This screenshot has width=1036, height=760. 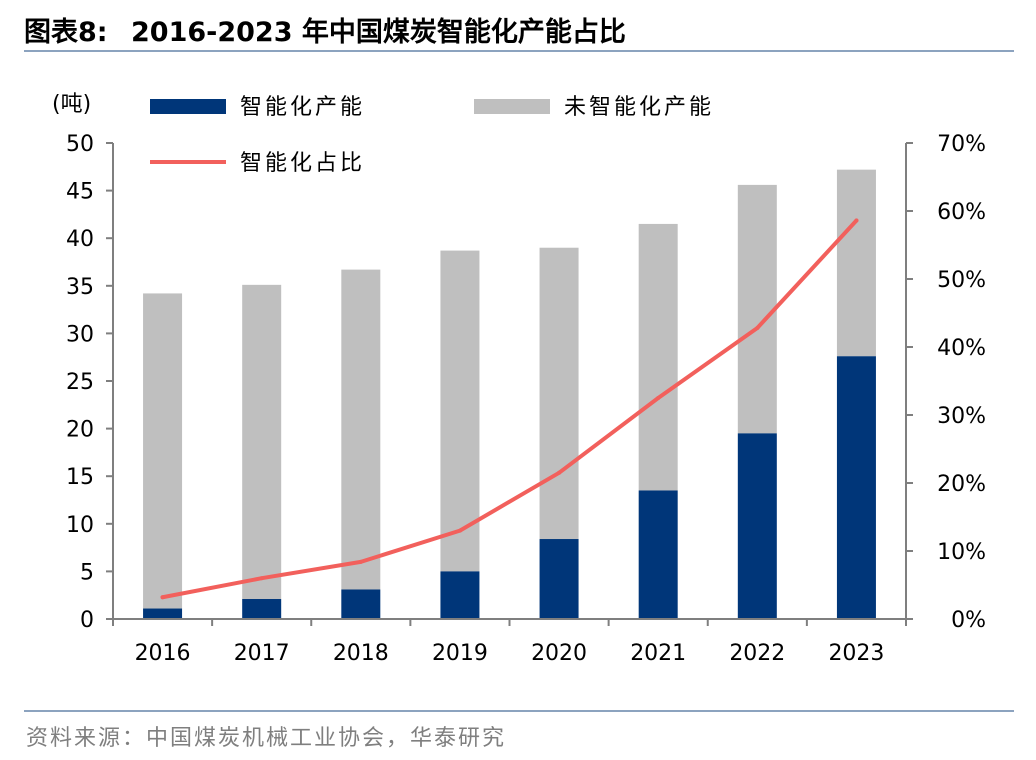 I want to click on ratio-point-2022, so click(x=757, y=327).